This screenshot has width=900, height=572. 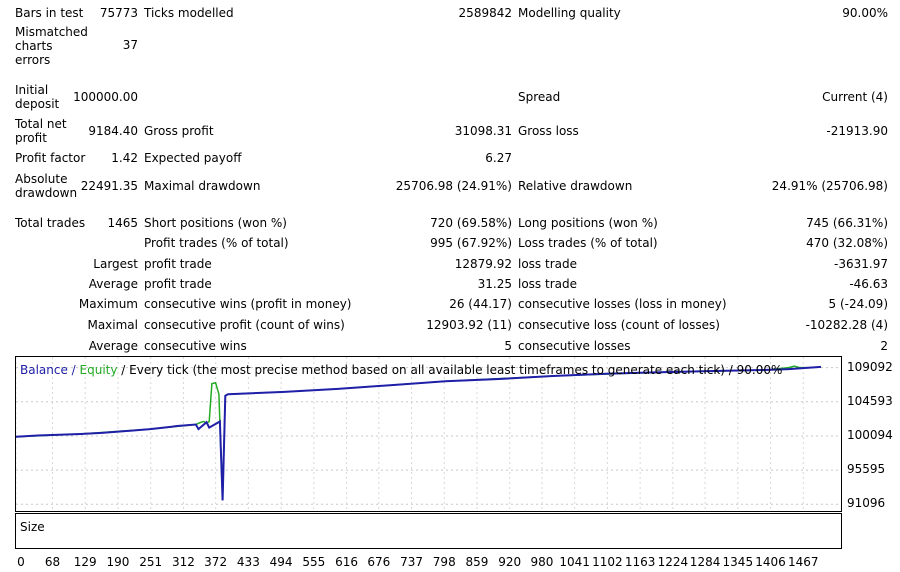 What do you see at coordinates (469, 325) in the screenshot?
I see `maximal-cons-profit-value: 12903.92 (11)` at bounding box center [469, 325].